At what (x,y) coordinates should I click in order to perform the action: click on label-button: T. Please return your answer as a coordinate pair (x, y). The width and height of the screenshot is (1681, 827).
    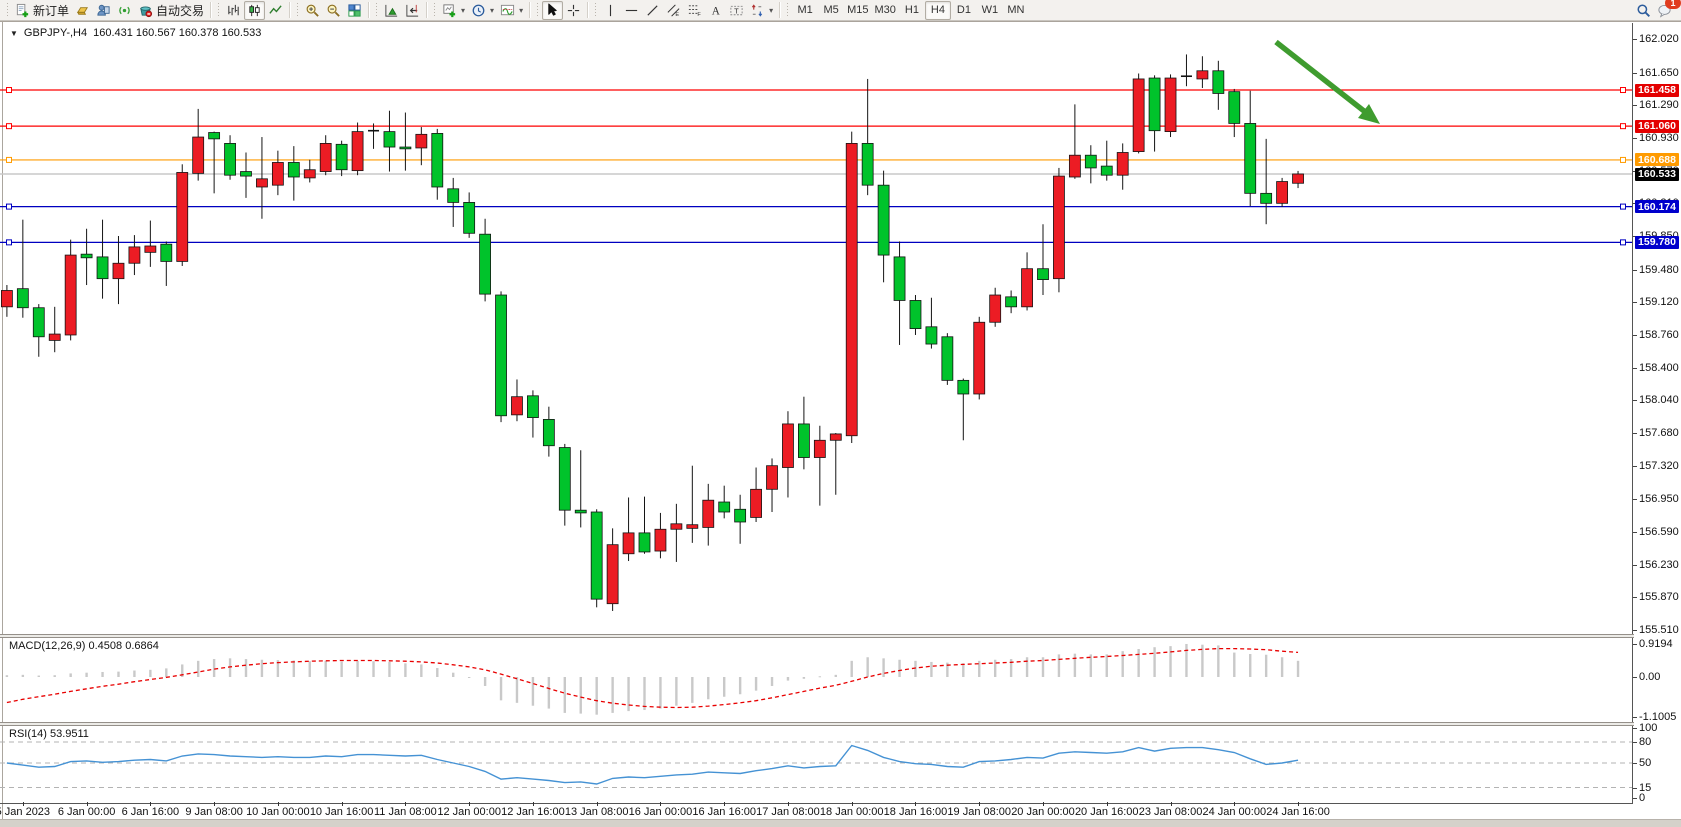
    Looking at the image, I should click on (736, 10).